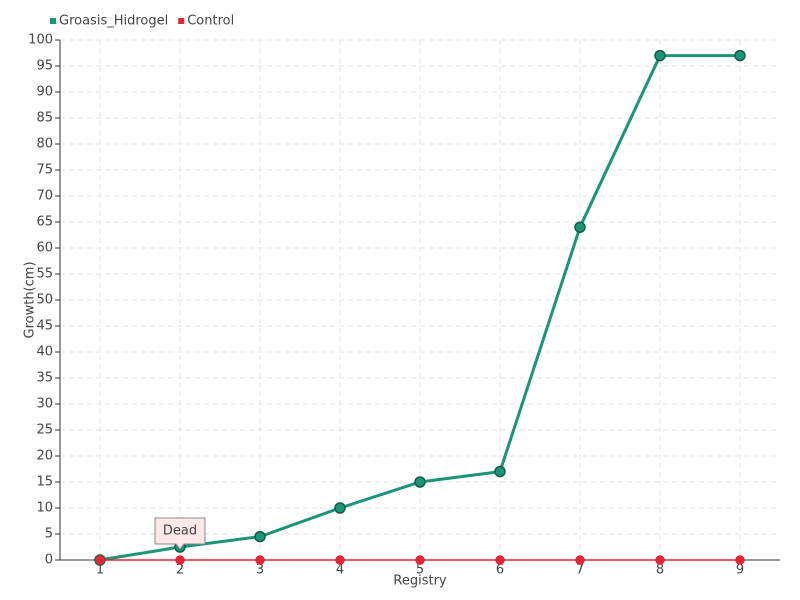 The width and height of the screenshot is (800, 600). I want to click on x-tick-label: 1, so click(100, 570).